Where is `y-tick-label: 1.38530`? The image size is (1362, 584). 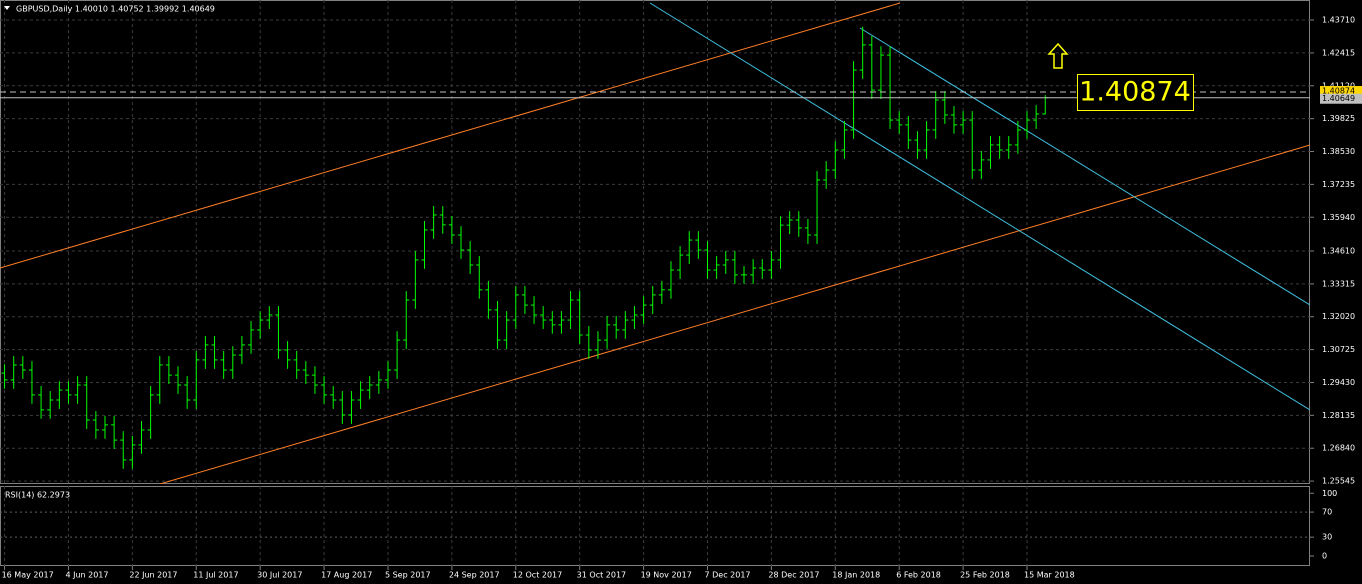 y-tick-label: 1.38530 is located at coordinates (1338, 151).